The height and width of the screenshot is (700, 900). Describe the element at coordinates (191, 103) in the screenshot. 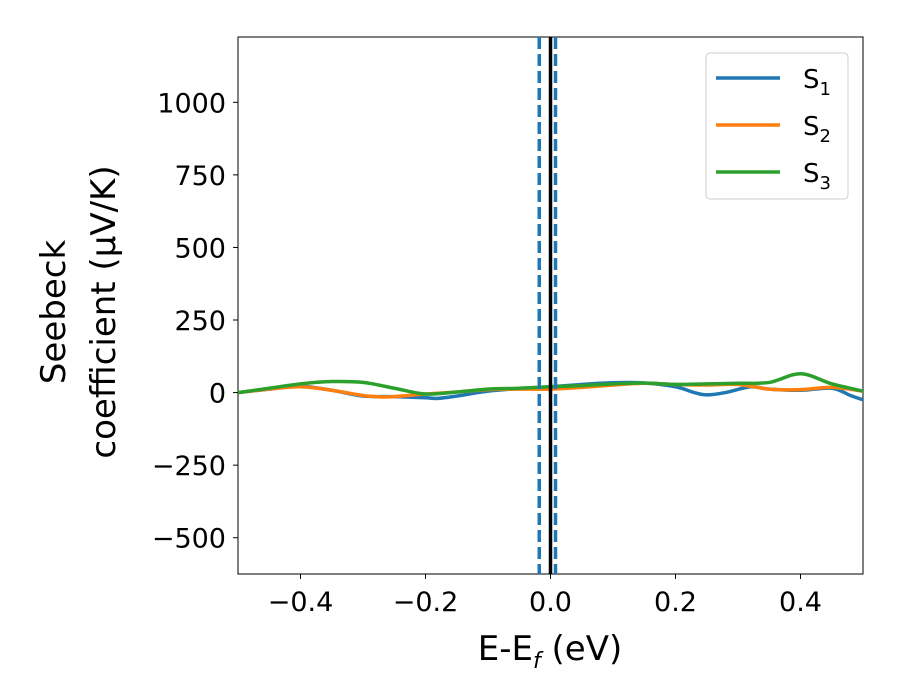

I see `y-tick-label: 1000` at that location.